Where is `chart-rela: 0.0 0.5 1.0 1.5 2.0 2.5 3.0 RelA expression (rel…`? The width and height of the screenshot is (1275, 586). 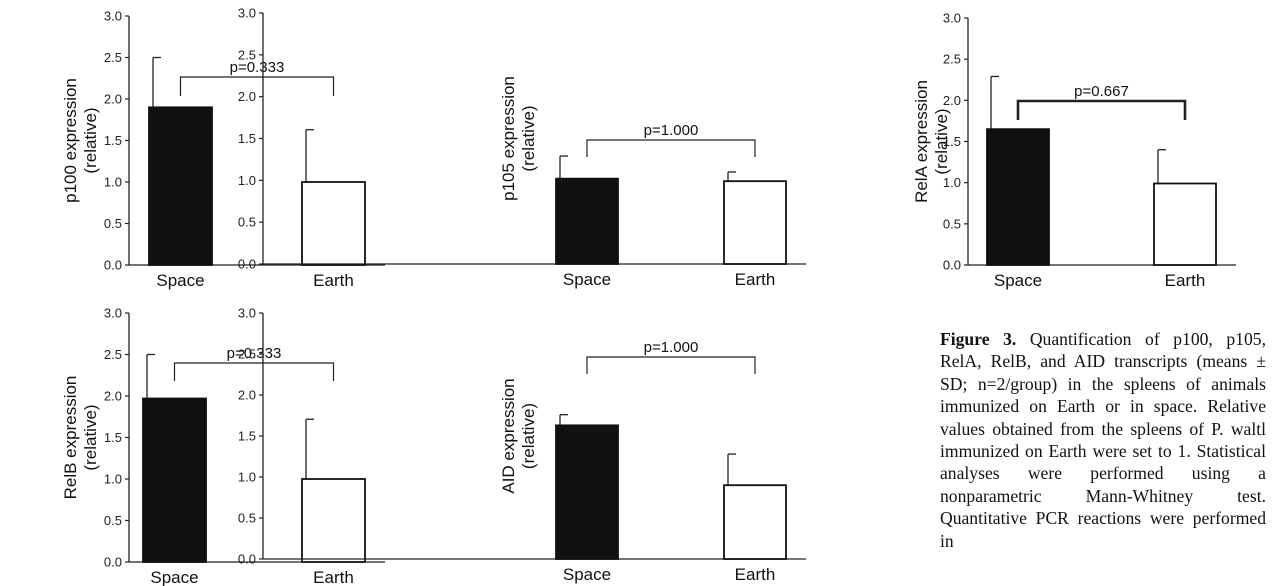
chart-rela: 0.0 0.5 1.0 1.5 2.0 2.5 3.0 RelA expression (rel… is located at coordinates (1074, 150).